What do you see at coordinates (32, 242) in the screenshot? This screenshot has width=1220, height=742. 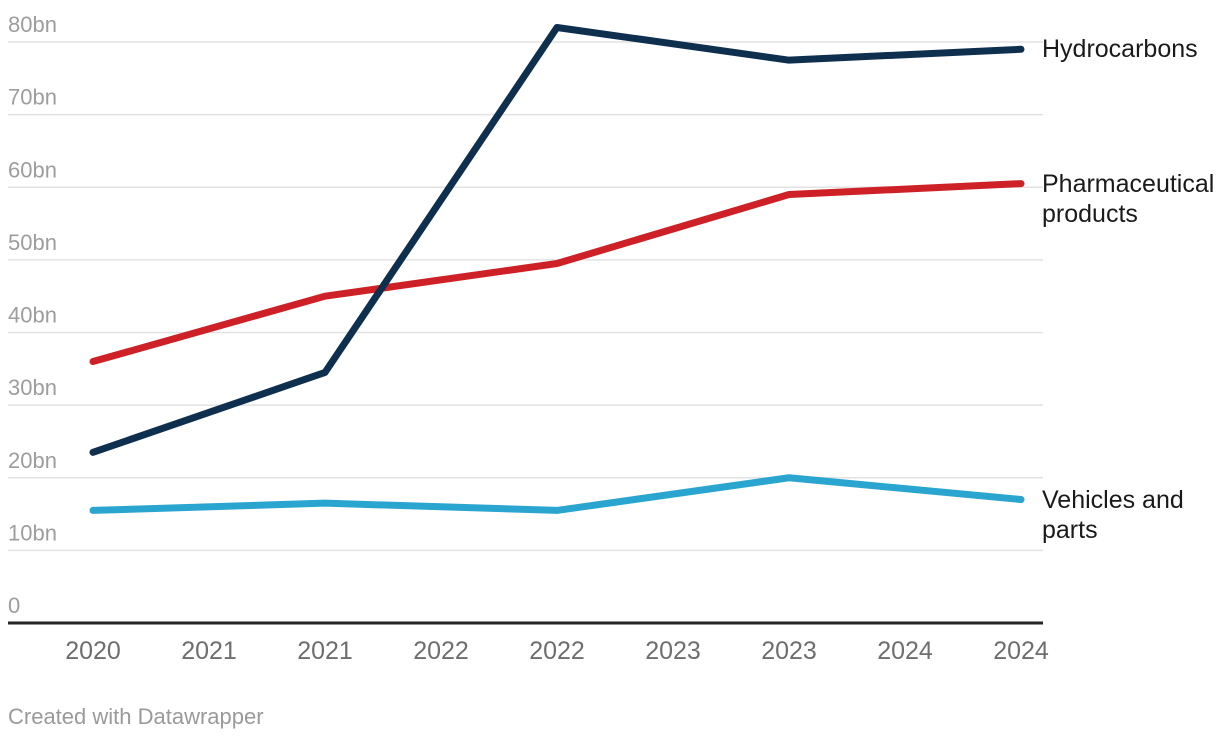 I see `y-tick-label: 50bn` at bounding box center [32, 242].